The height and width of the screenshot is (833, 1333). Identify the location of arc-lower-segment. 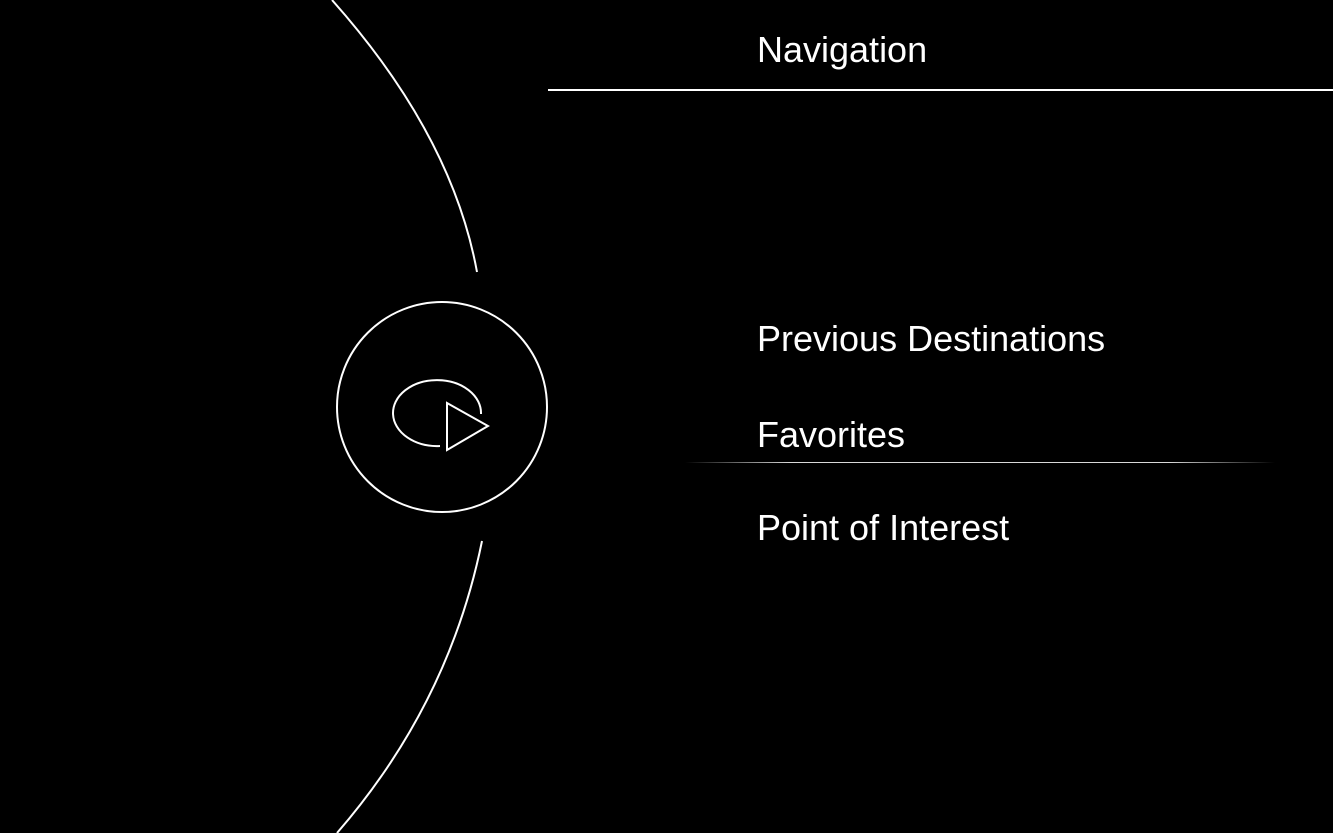
(409, 686).